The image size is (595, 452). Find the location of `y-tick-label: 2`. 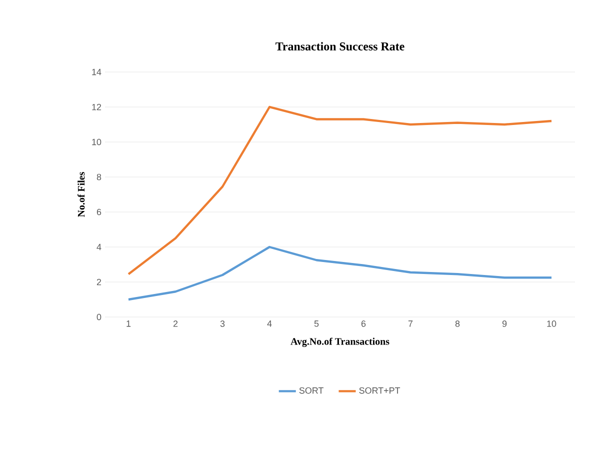

y-tick-label: 2 is located at coordinates (99, 282).